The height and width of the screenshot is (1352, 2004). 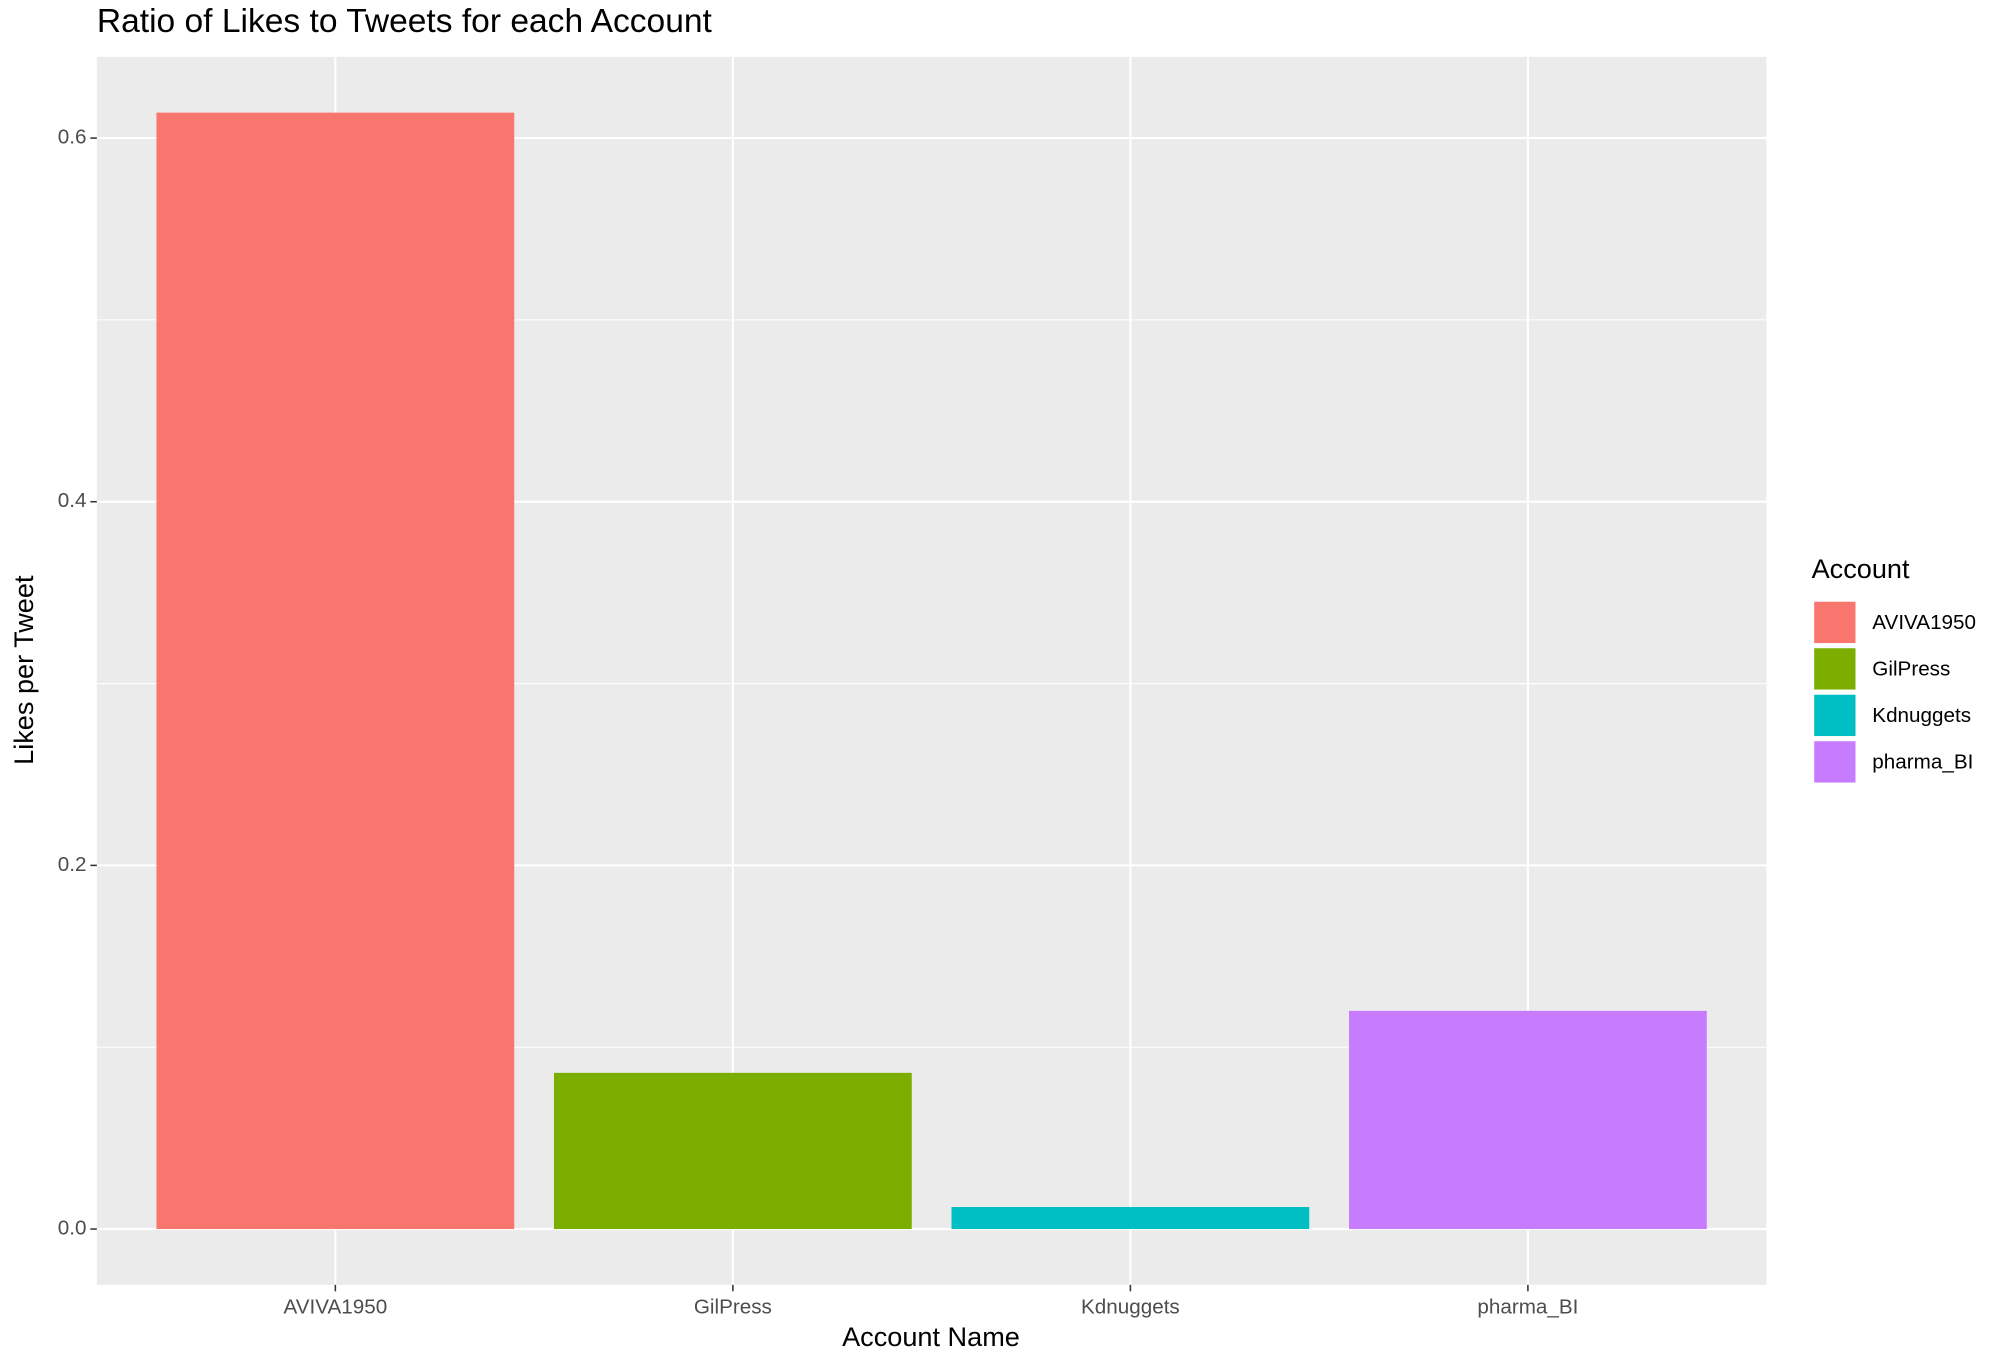 What do you see at coordinates (23, 670) in the screenshot?
I see `y-axis-title: Likes per Tweet` at bounding box center [23, 670].